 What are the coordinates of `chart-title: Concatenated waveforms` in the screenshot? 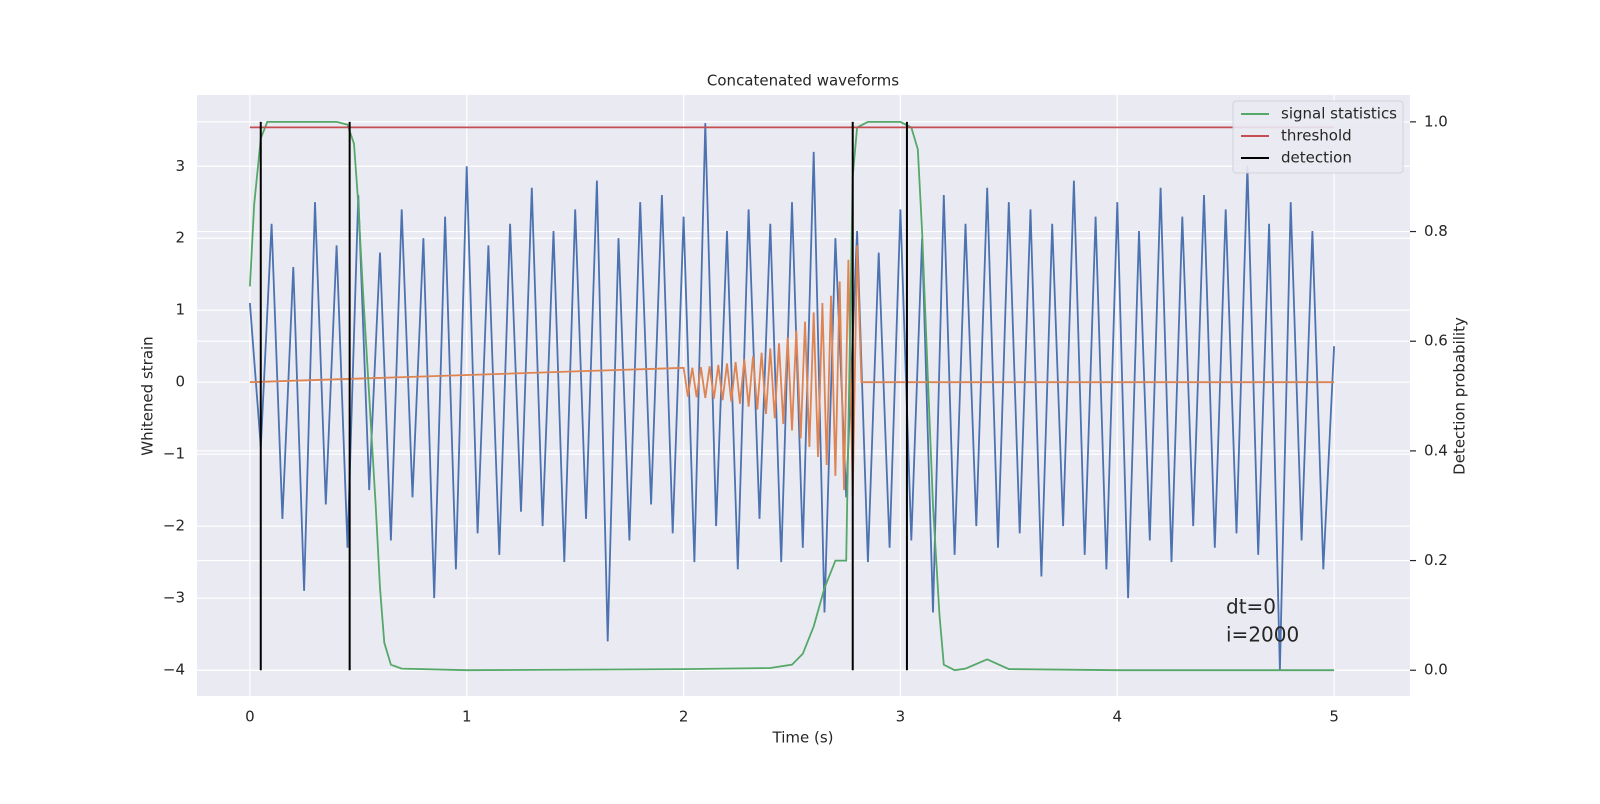 It's located at (803, 81).